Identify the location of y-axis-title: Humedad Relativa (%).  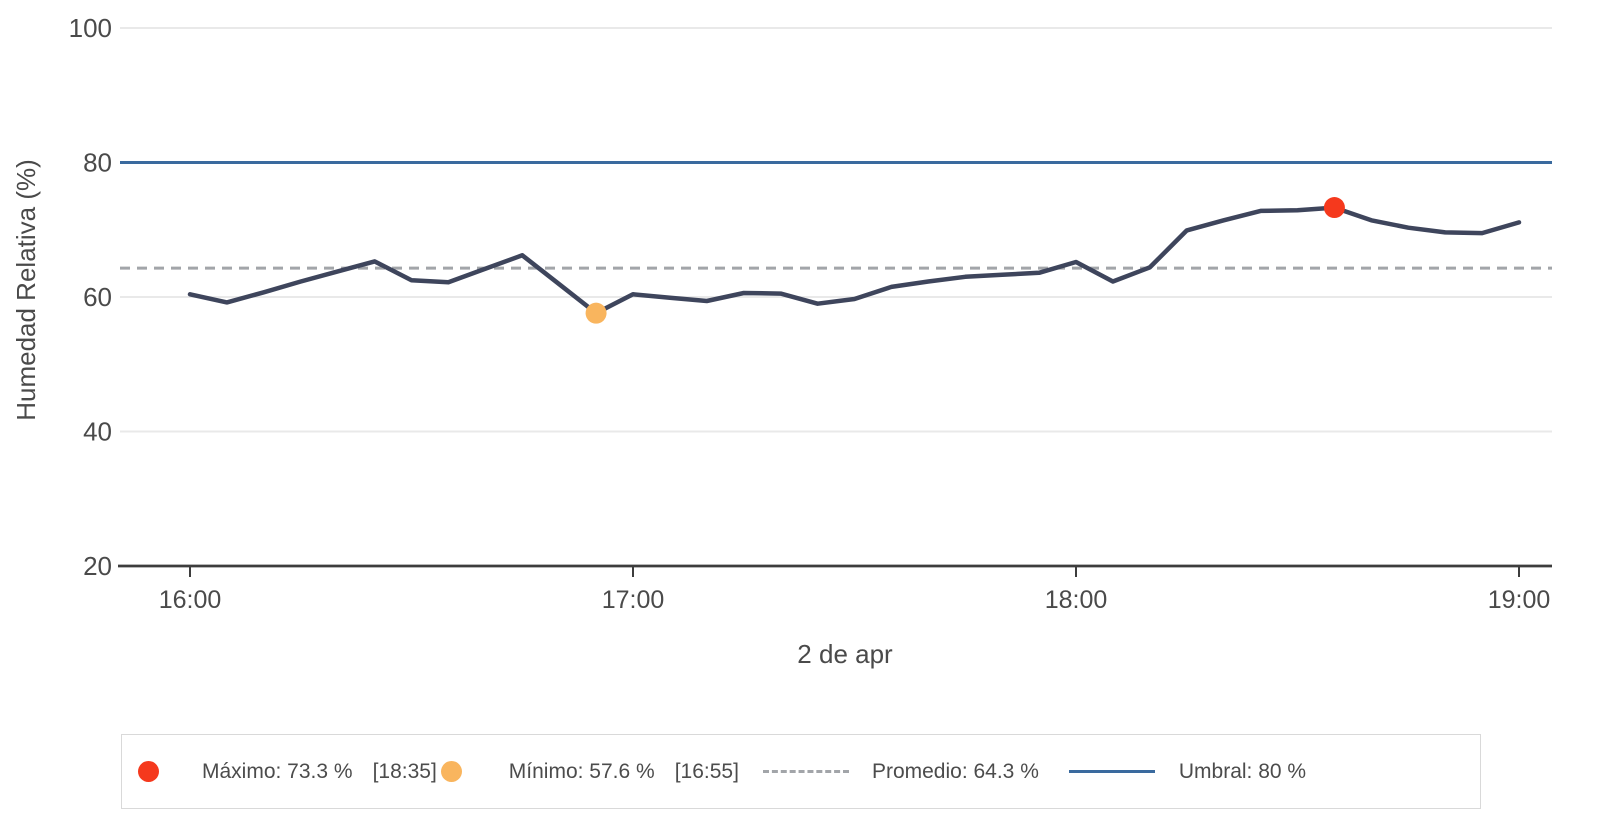
(26, 290).